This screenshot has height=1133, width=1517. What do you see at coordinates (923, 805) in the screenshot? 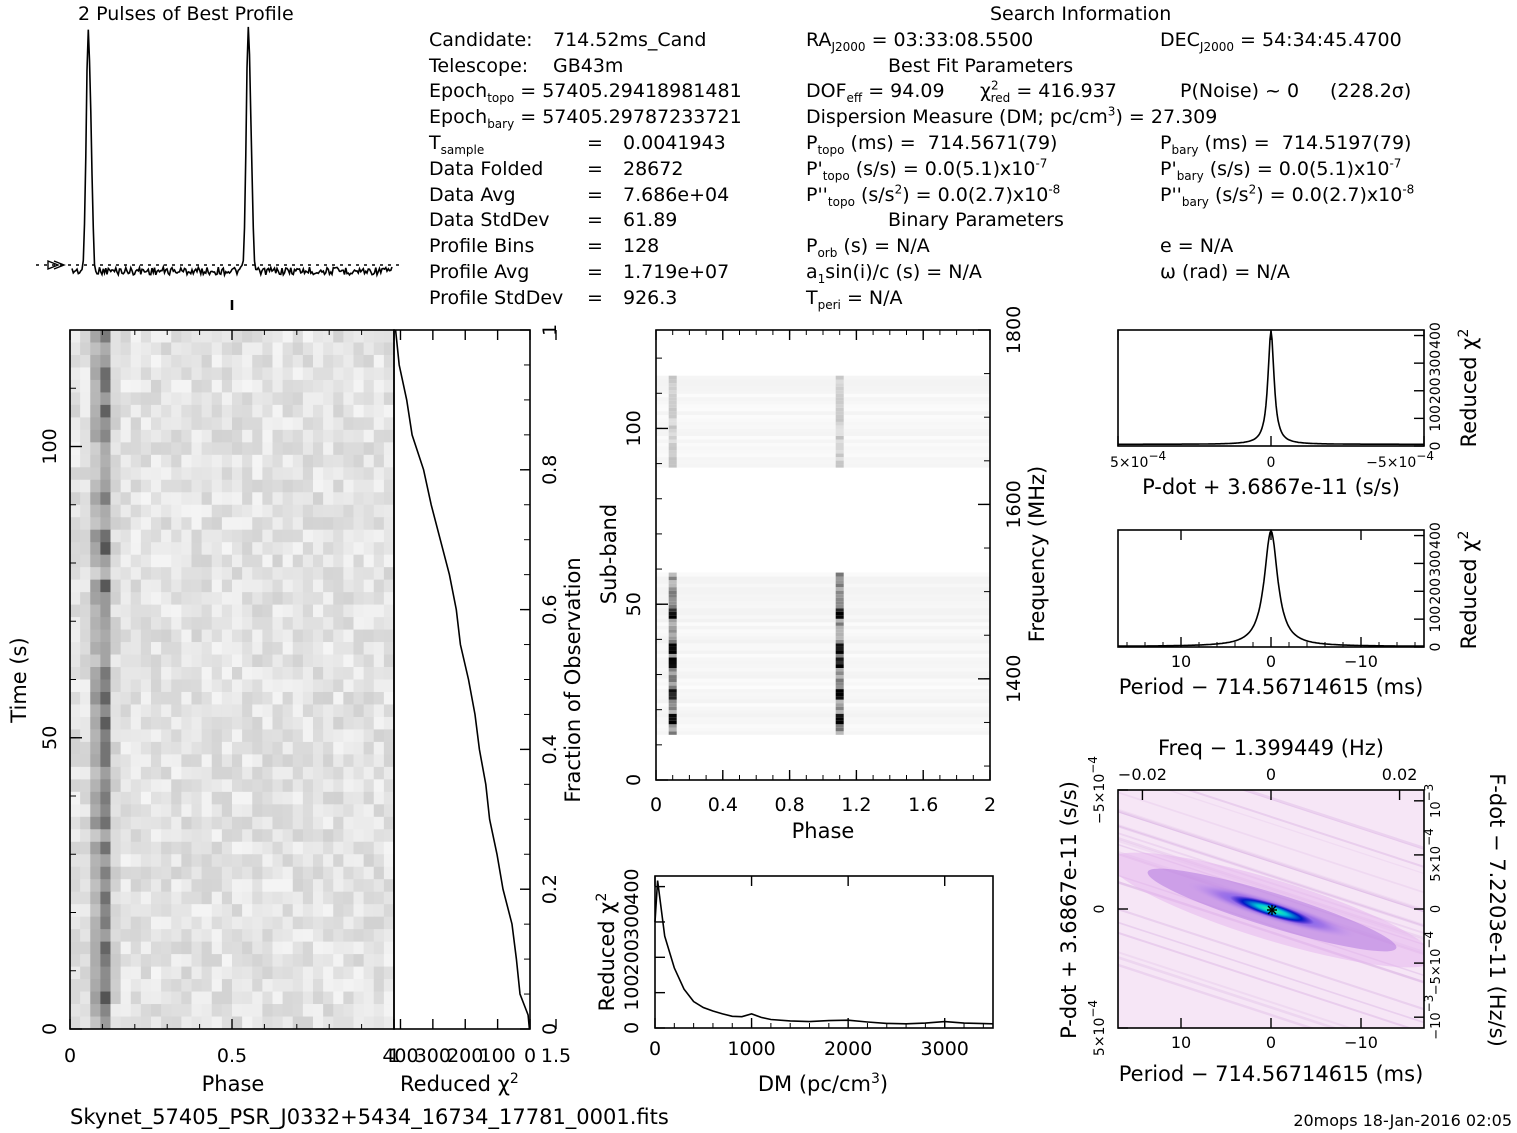
I see `subband-xtick-label: 1.6` at bounding box center [923, 805].